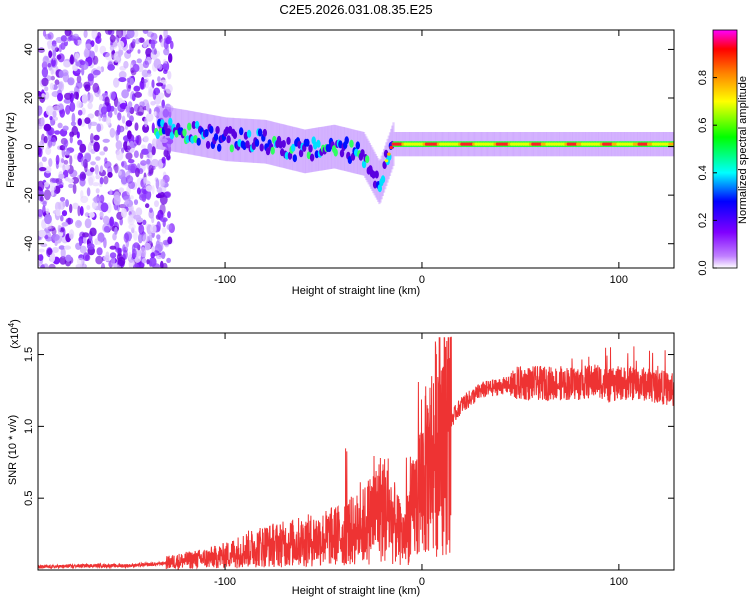  Describe the element at coordinates (14, 334) in the screenshot. I see `snr-multiplier: (x104)` at that location.